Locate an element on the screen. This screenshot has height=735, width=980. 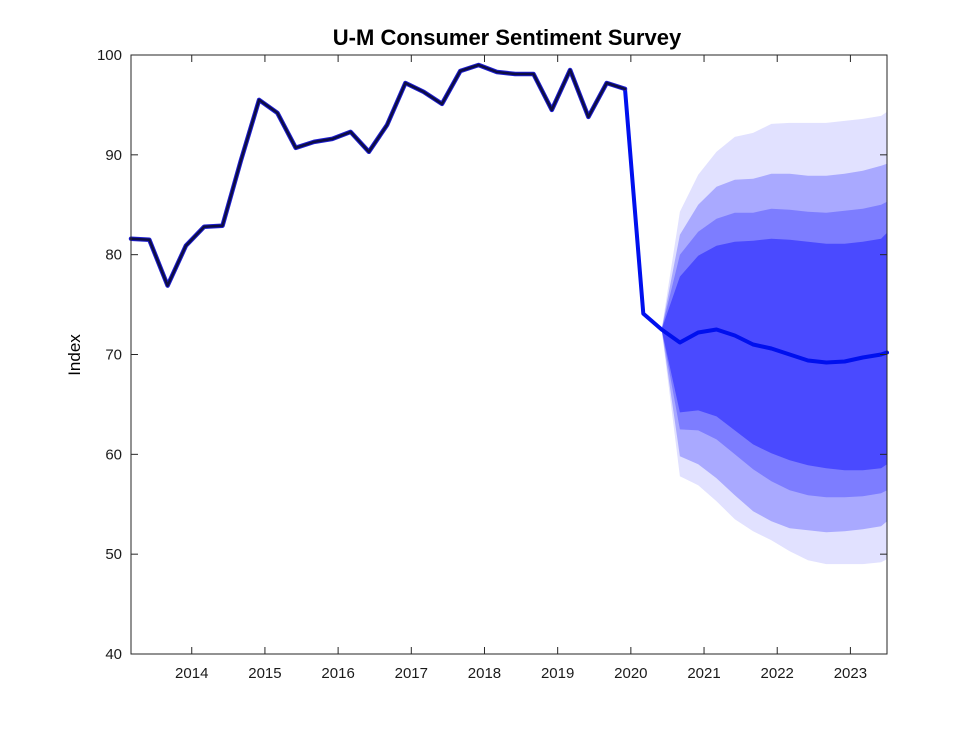
x-tick-label: 2018 is located at coordinates (484, 673).